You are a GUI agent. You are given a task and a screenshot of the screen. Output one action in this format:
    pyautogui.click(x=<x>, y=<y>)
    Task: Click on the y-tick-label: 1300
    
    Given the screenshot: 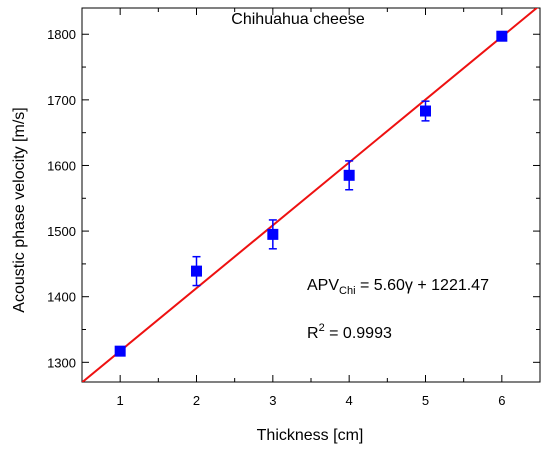 What is the action you would take?
    pyautogui.click(x=61, y=362)
    